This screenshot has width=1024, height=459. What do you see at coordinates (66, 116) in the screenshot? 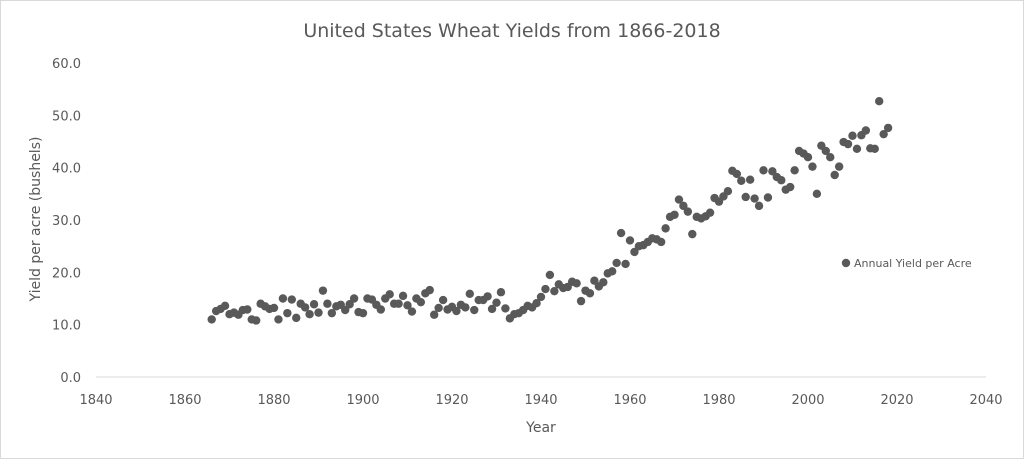
I see `y-tick-label: 50.0` at bounding box center [66, 116].